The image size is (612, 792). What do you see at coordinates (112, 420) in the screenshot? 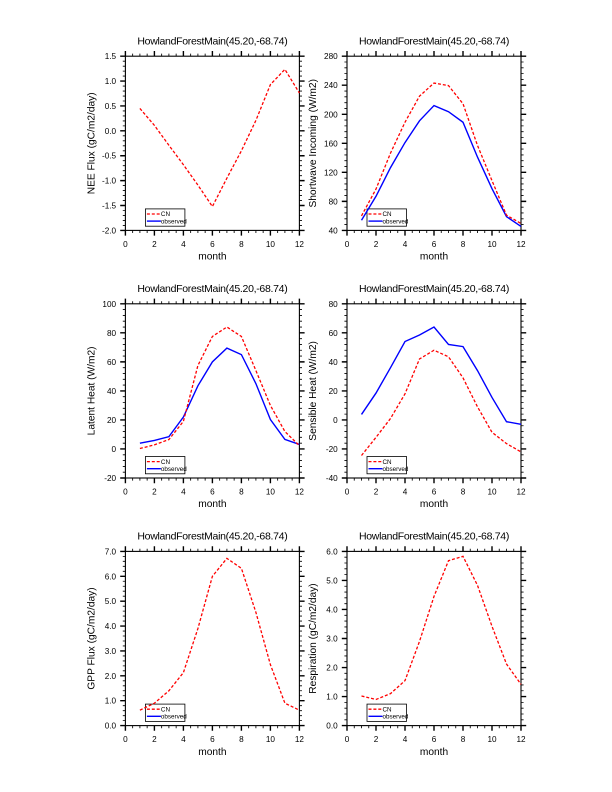
I see `svg-text: 20` at bounding box center [112, 420].